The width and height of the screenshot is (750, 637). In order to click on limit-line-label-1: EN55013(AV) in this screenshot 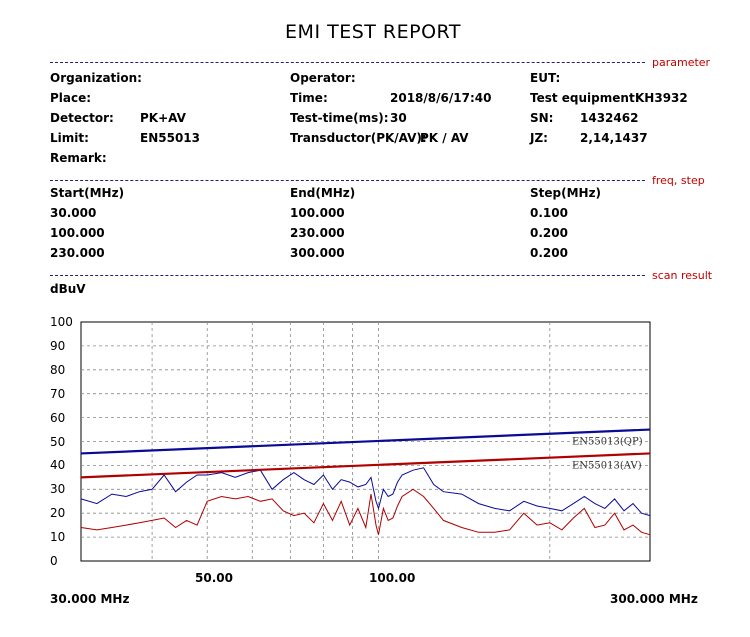, I will do `click(607, 465)`.